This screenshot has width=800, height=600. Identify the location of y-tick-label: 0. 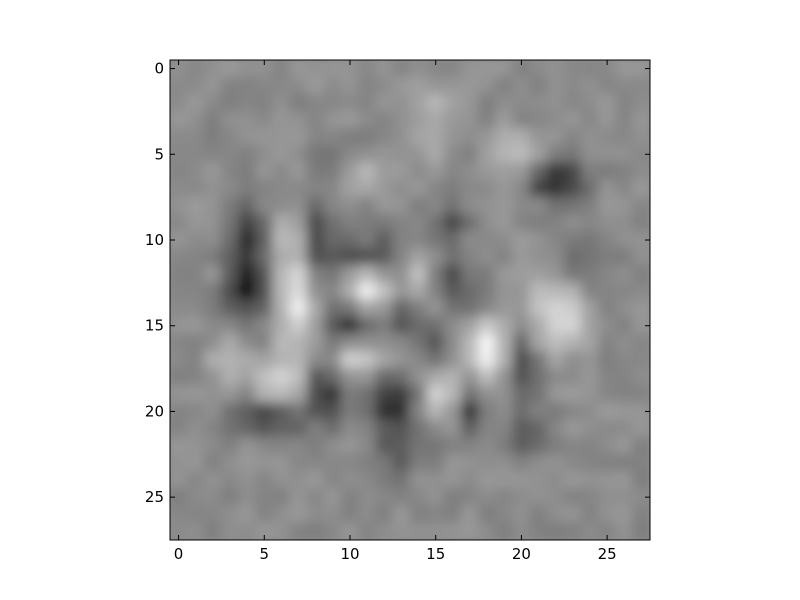
(159, 69).